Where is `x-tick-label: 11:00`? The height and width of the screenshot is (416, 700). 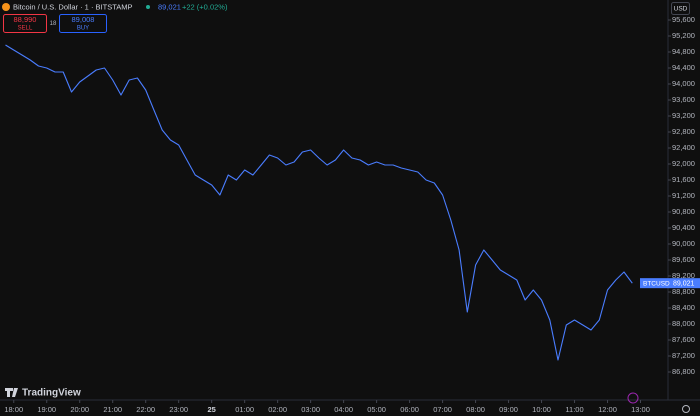 x-tick-label: 11:00 is located at coordinates (574, 409).